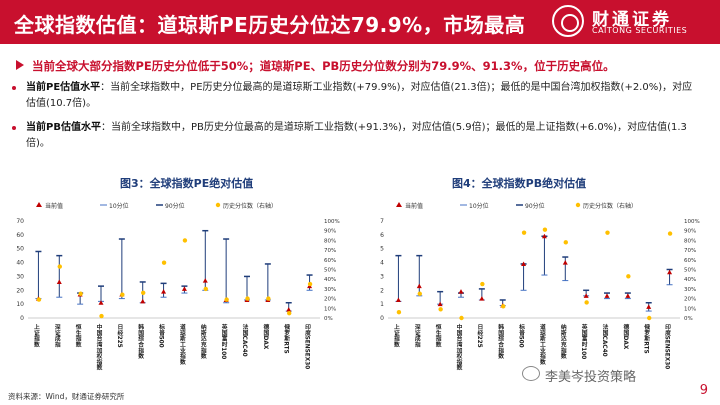  What do you see at coordinates (218, 205) in the screenshot?
I see `pe-legend-pct-marker` at bounding box center [218, 205].